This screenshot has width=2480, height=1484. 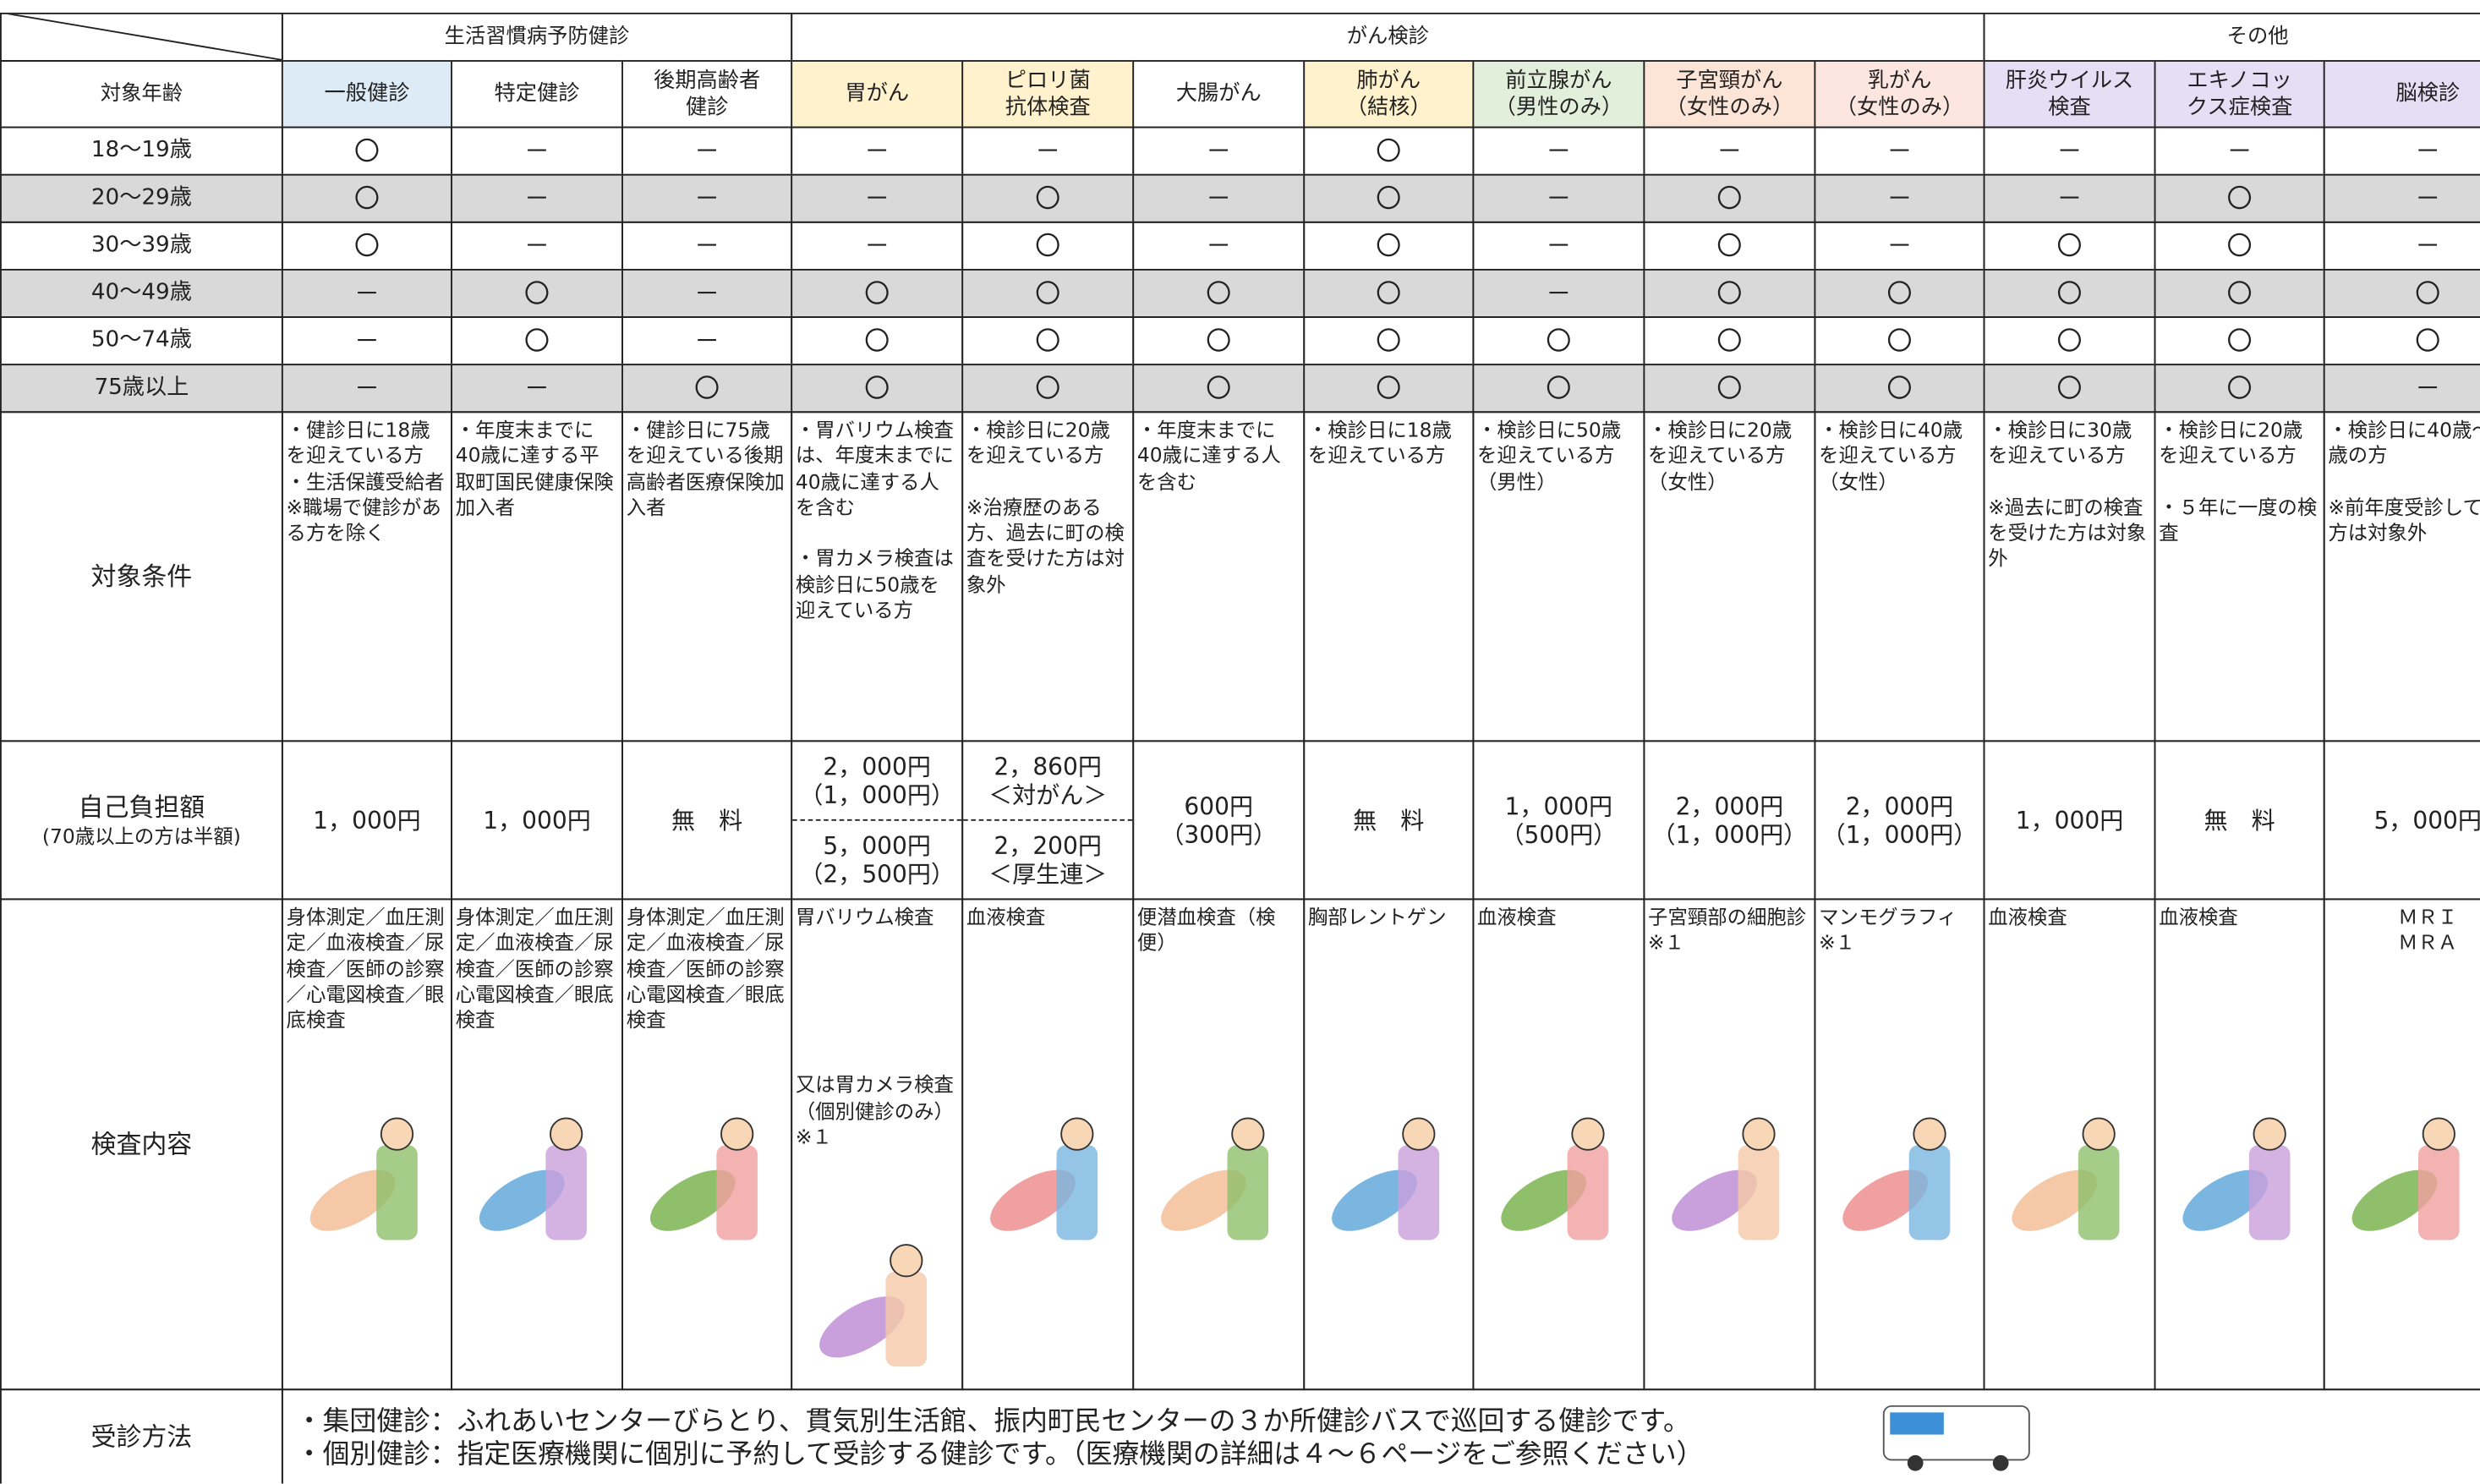 I want to click on content-cell: 身体測定／血圧測定／血液検査／尿検査／医師の診察 心電図検査／眼底検査, so click(x=707, y=1144).